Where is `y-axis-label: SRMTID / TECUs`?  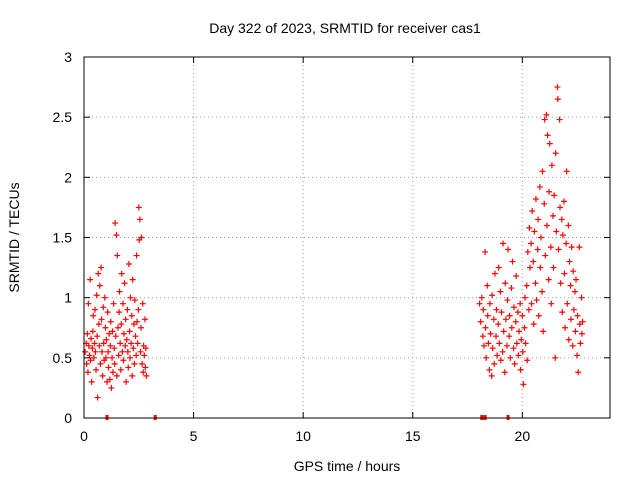 y-axis-label: SRMTID / TECUs is located at coordinates (14, 237).